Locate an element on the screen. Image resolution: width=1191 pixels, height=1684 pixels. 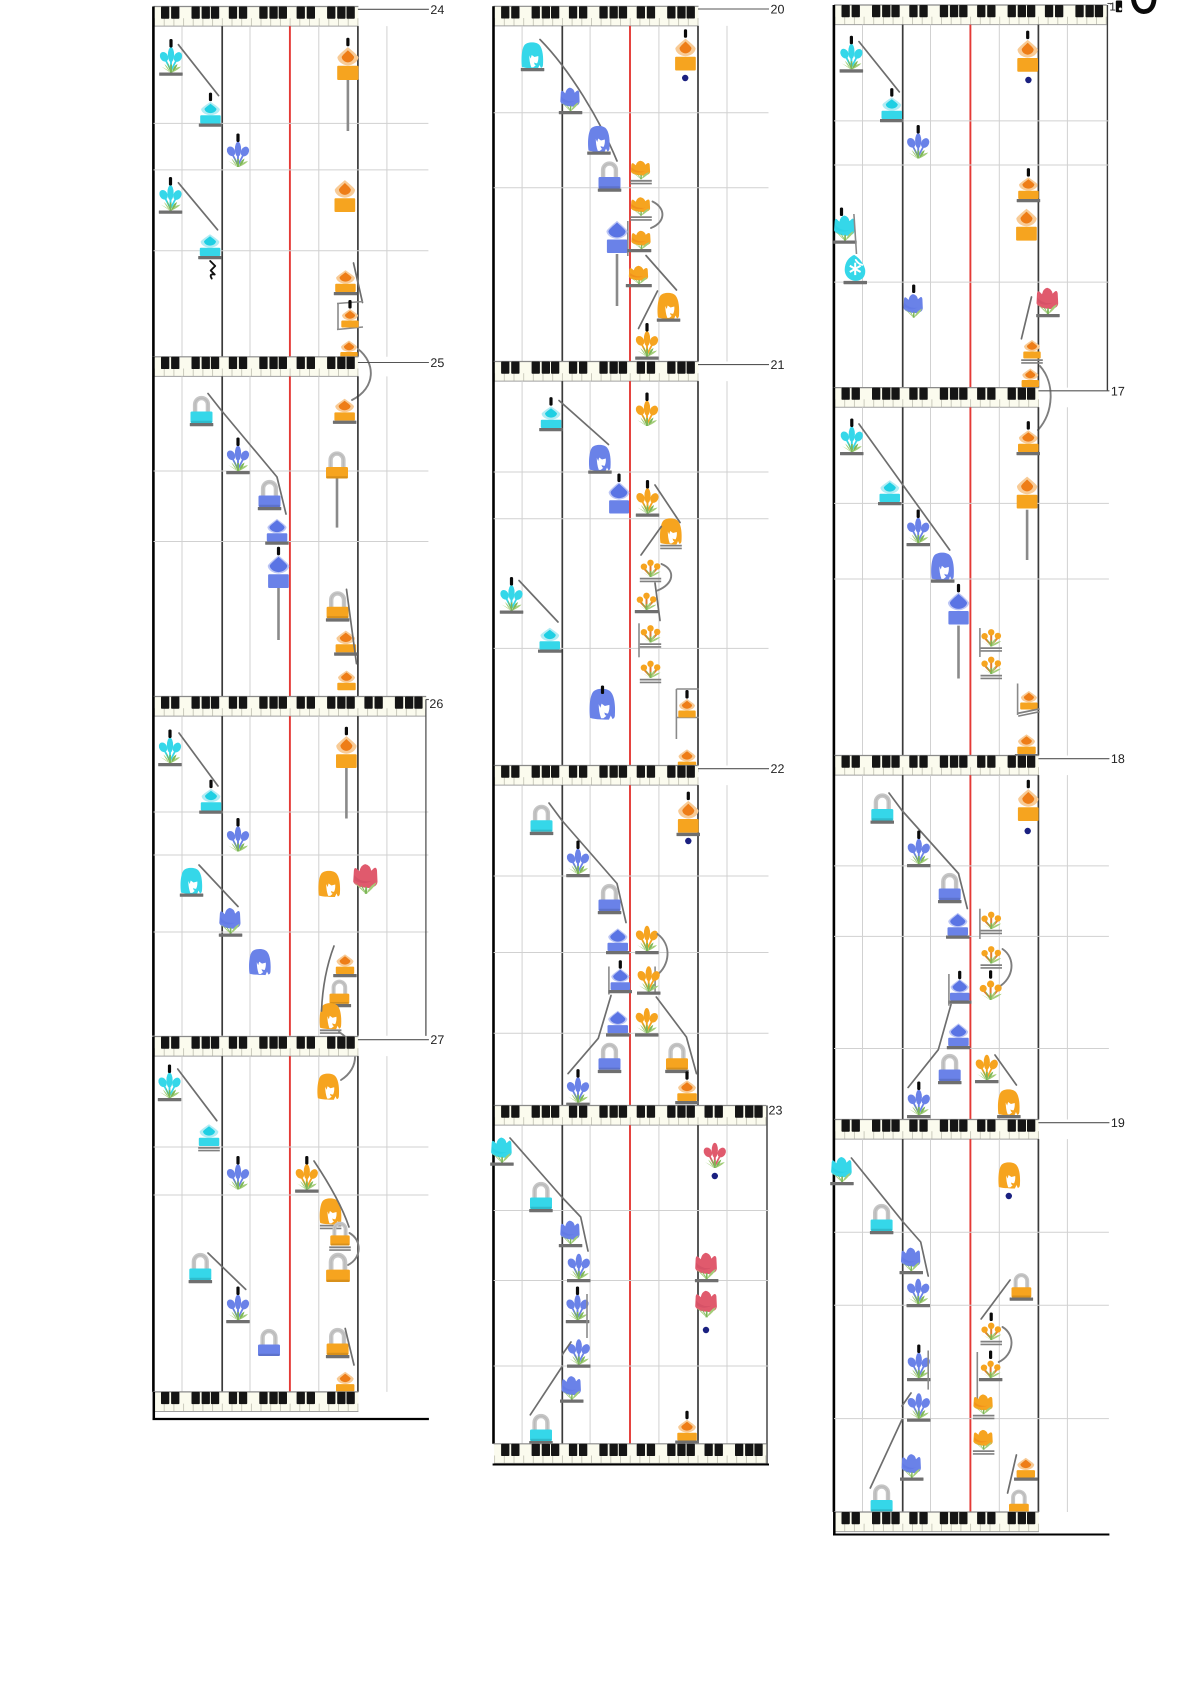
svg-text: 21 is located at coordinates (778, 365).